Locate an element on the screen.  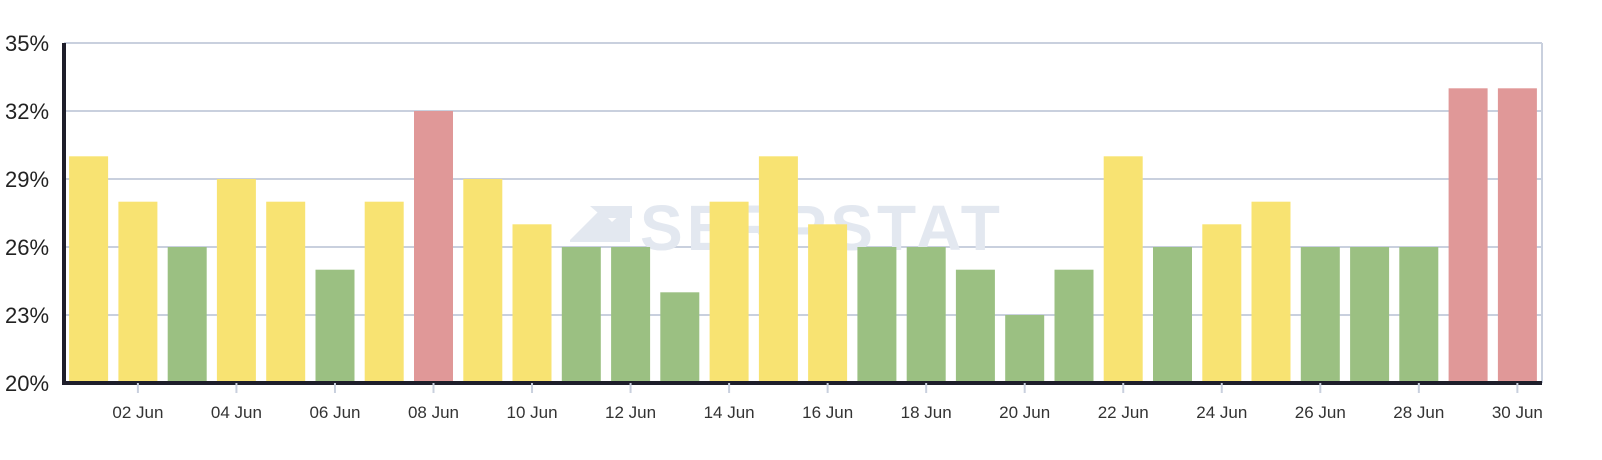
x-tick-label: 24 Jun is located at coordinates (1221, 412).